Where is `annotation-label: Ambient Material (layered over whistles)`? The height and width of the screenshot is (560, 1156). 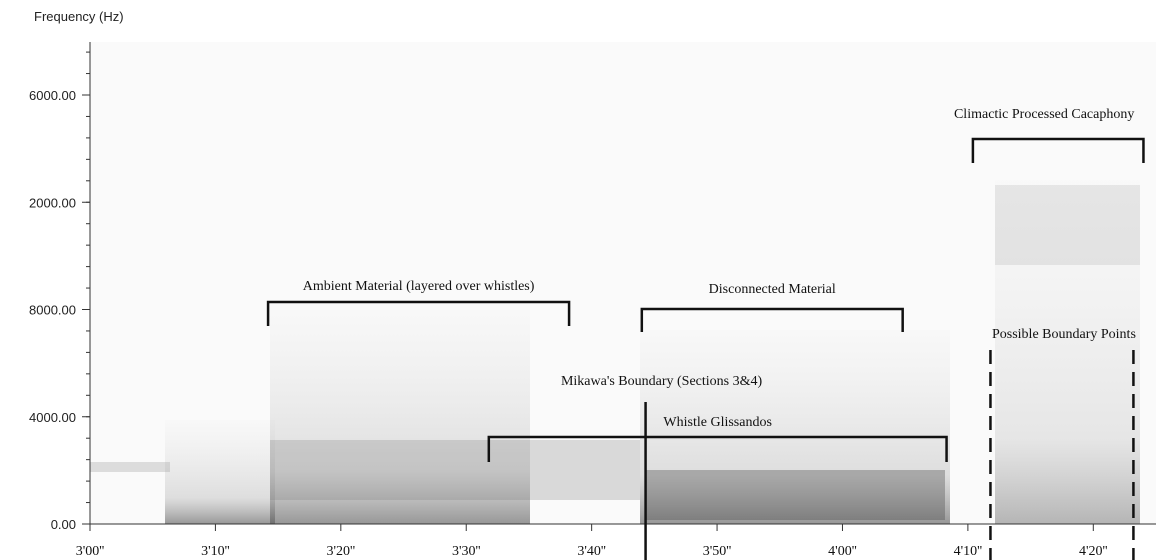 annotation-label: Ambient Material (layered over whistles) is located at coordinates (419, 286).